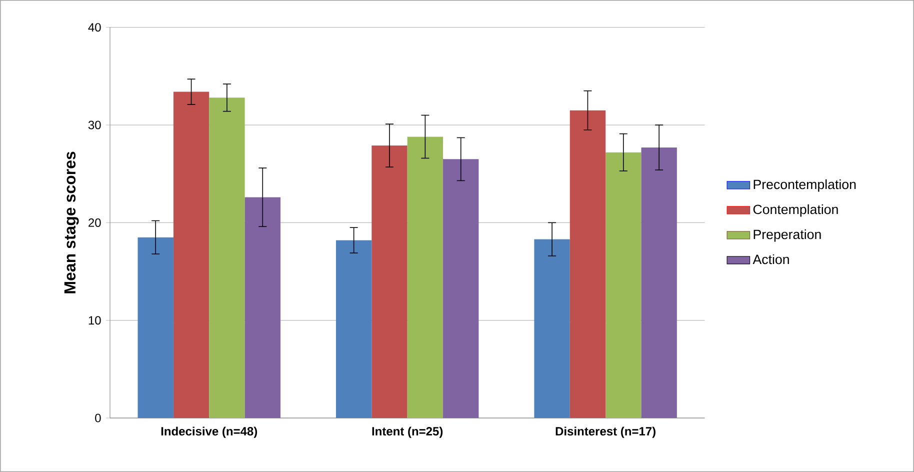 This screenshot has width=914, height=472. What do you see at coordinates (94, 125) in the screenshot?
I see `y-tick-label: 30` at bounding box center [94, 125].